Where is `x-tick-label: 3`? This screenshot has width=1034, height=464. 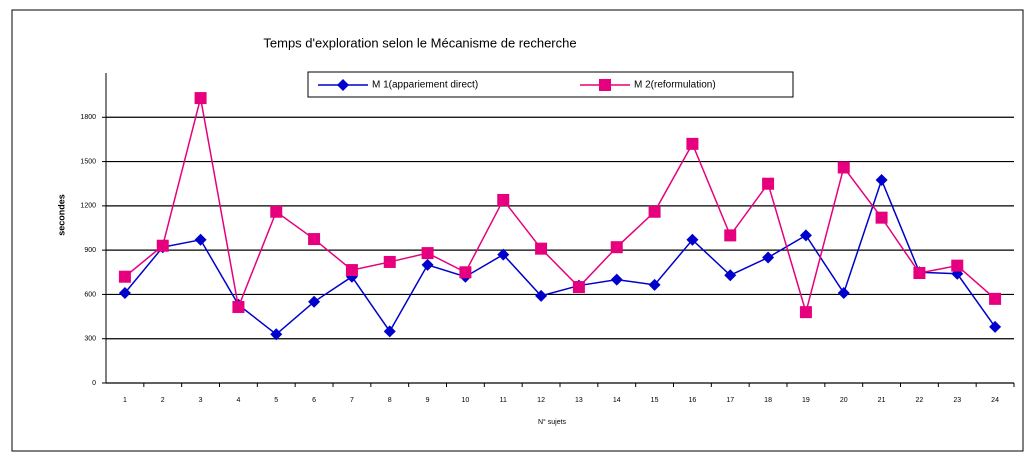
x-tick-label: 3 is located at coordinates (201, 400).